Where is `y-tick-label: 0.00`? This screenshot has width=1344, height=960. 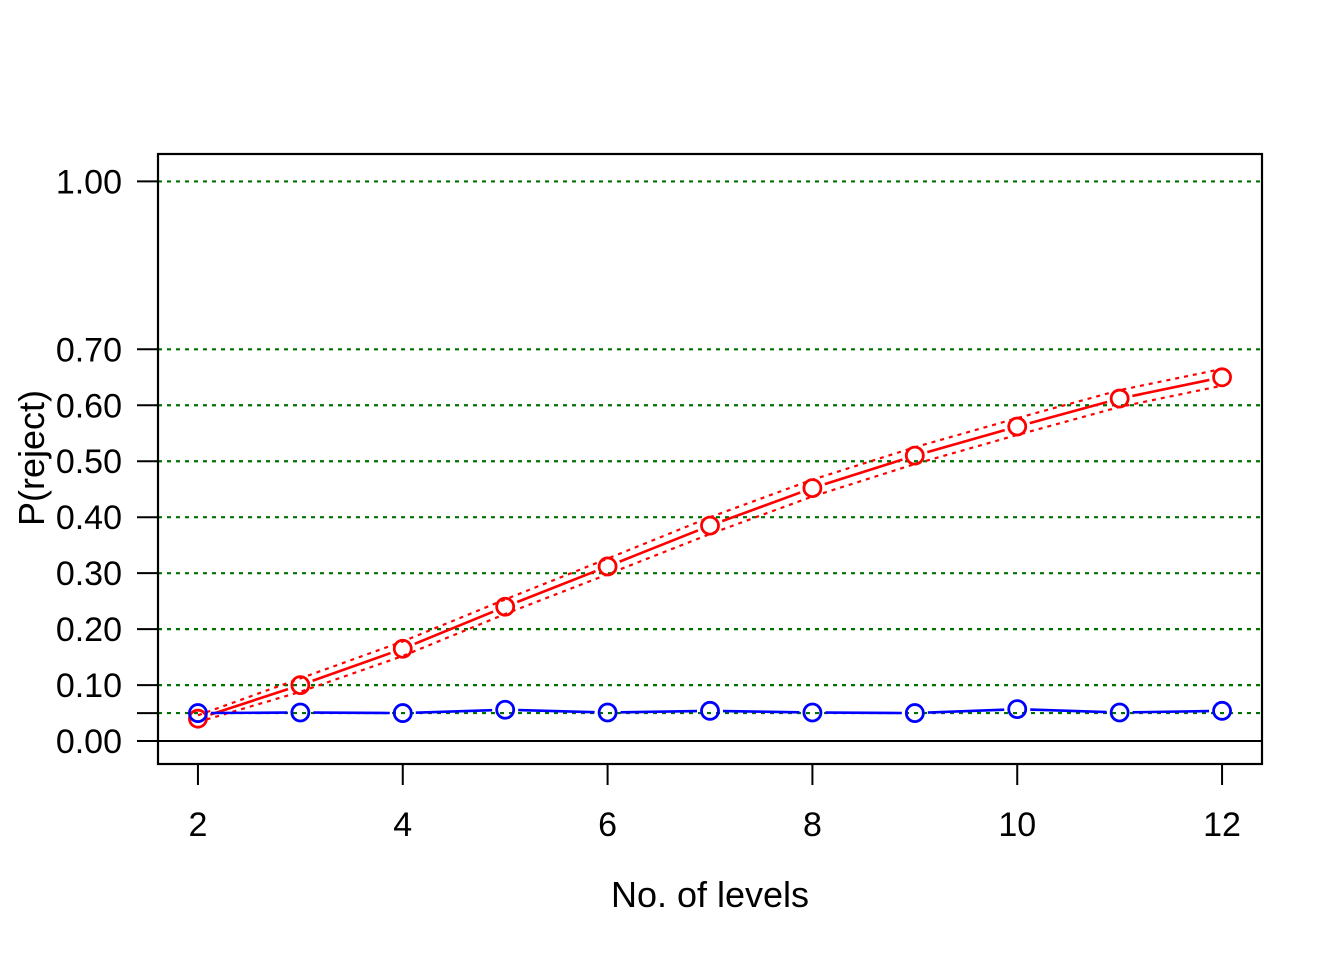
y-tick-label: 0.00 is located at coordinates (89, 742).